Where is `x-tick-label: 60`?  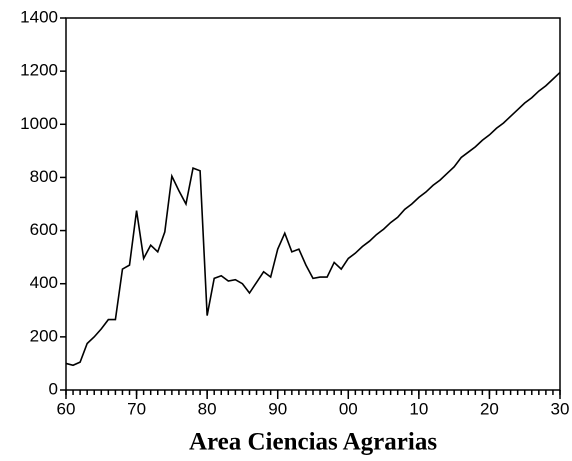
x-tick-label: 60 is located at coordinates (66, 408).